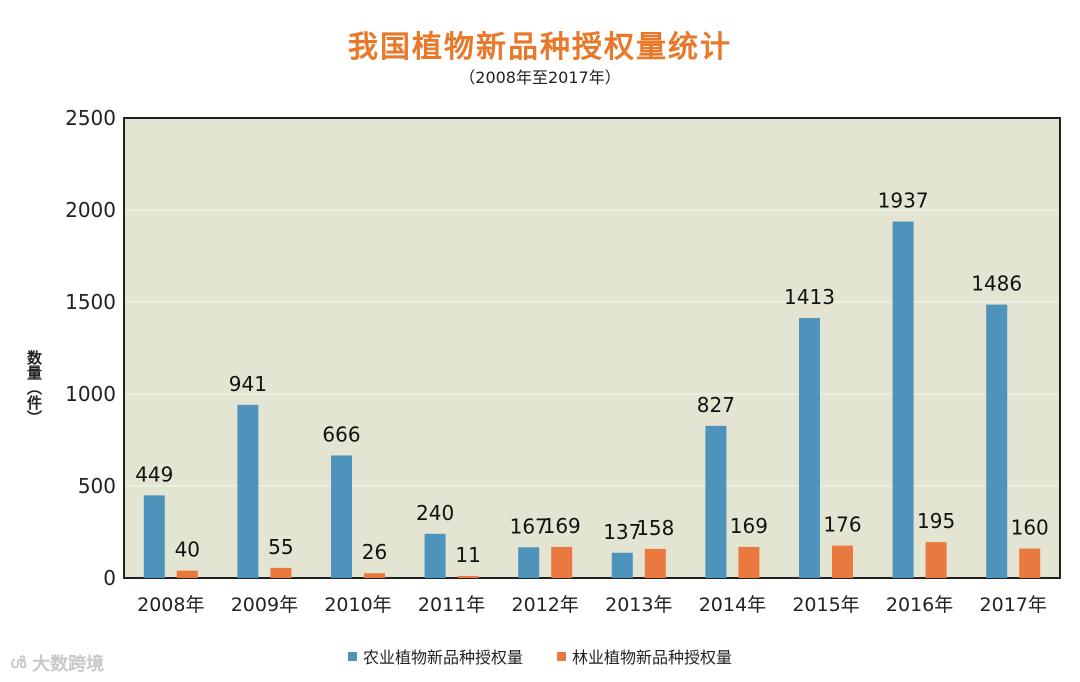  I want to click on x-tick-label: 2016年, so click(919, 605).